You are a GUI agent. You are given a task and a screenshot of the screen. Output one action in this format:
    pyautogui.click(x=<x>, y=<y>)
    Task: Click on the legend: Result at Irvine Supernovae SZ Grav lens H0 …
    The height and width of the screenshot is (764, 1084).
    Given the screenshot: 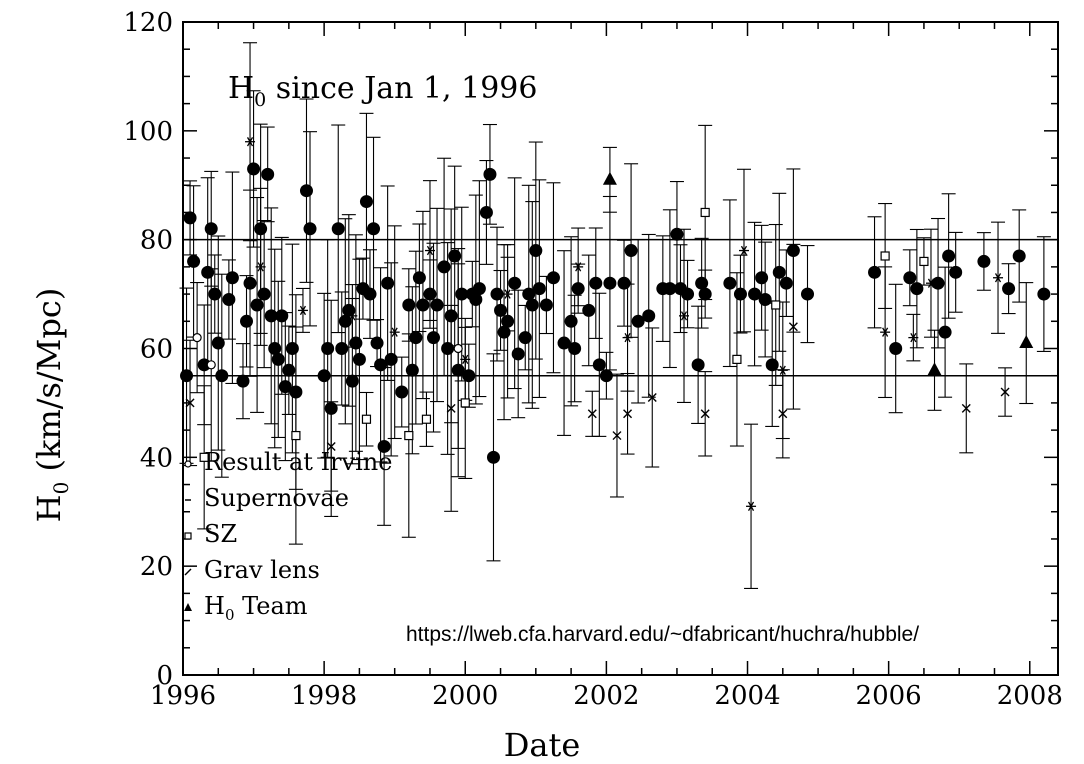 What is the action you would take?
    pyautogui.click(x=288, y=536)
    